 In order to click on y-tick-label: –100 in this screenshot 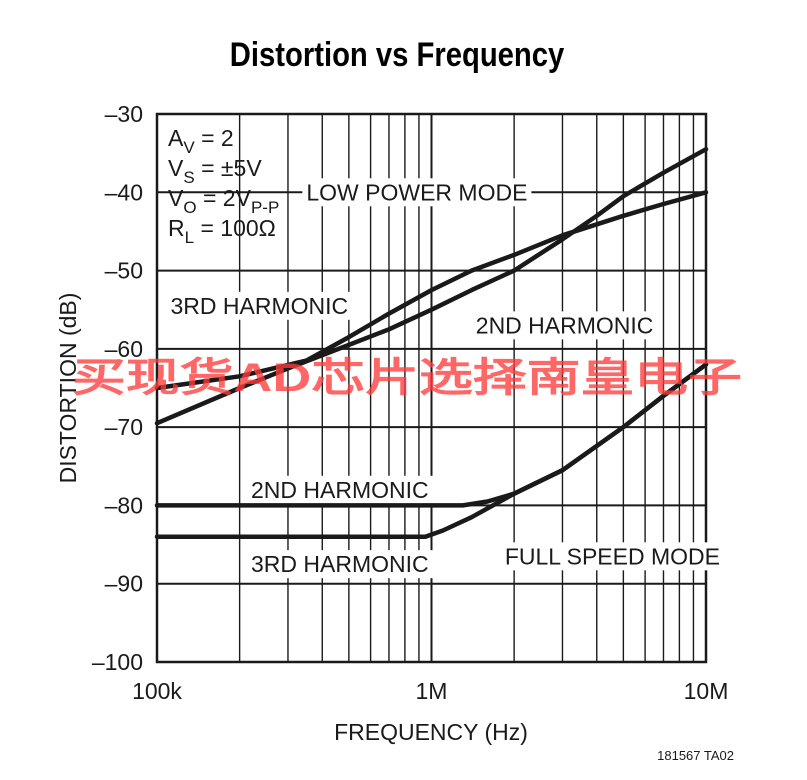, I will do `click(117, 662)`.